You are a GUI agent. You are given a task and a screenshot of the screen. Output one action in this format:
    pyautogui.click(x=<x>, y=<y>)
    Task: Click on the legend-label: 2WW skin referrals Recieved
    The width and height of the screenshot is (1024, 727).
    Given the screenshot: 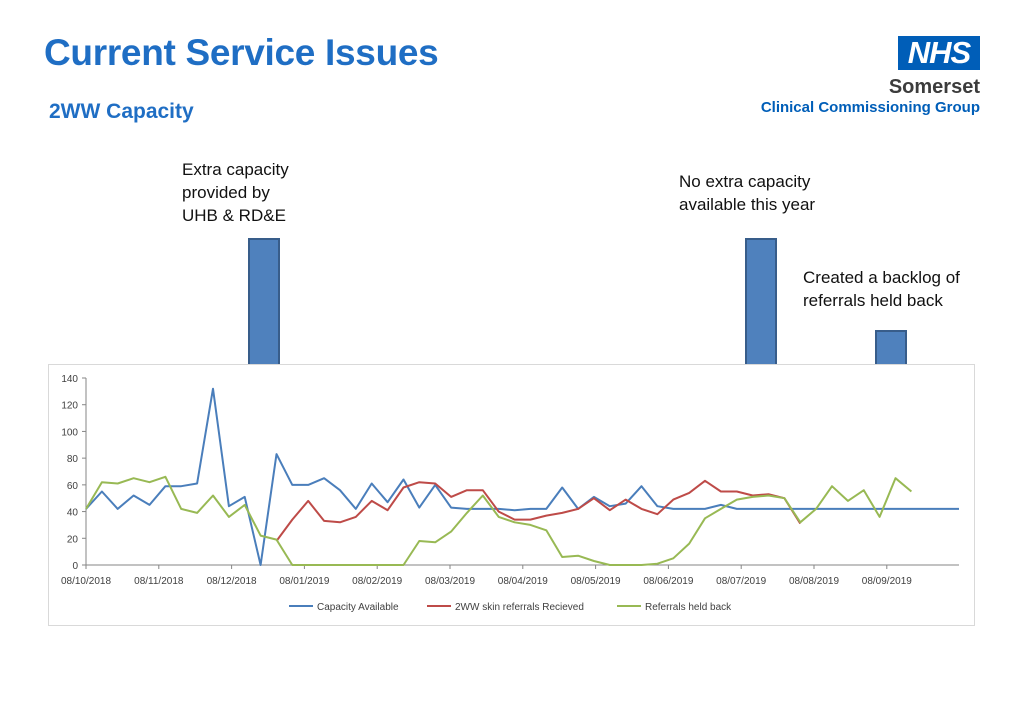 What is the action you would take?
    pyautogui.click(x=519, y=607)
    